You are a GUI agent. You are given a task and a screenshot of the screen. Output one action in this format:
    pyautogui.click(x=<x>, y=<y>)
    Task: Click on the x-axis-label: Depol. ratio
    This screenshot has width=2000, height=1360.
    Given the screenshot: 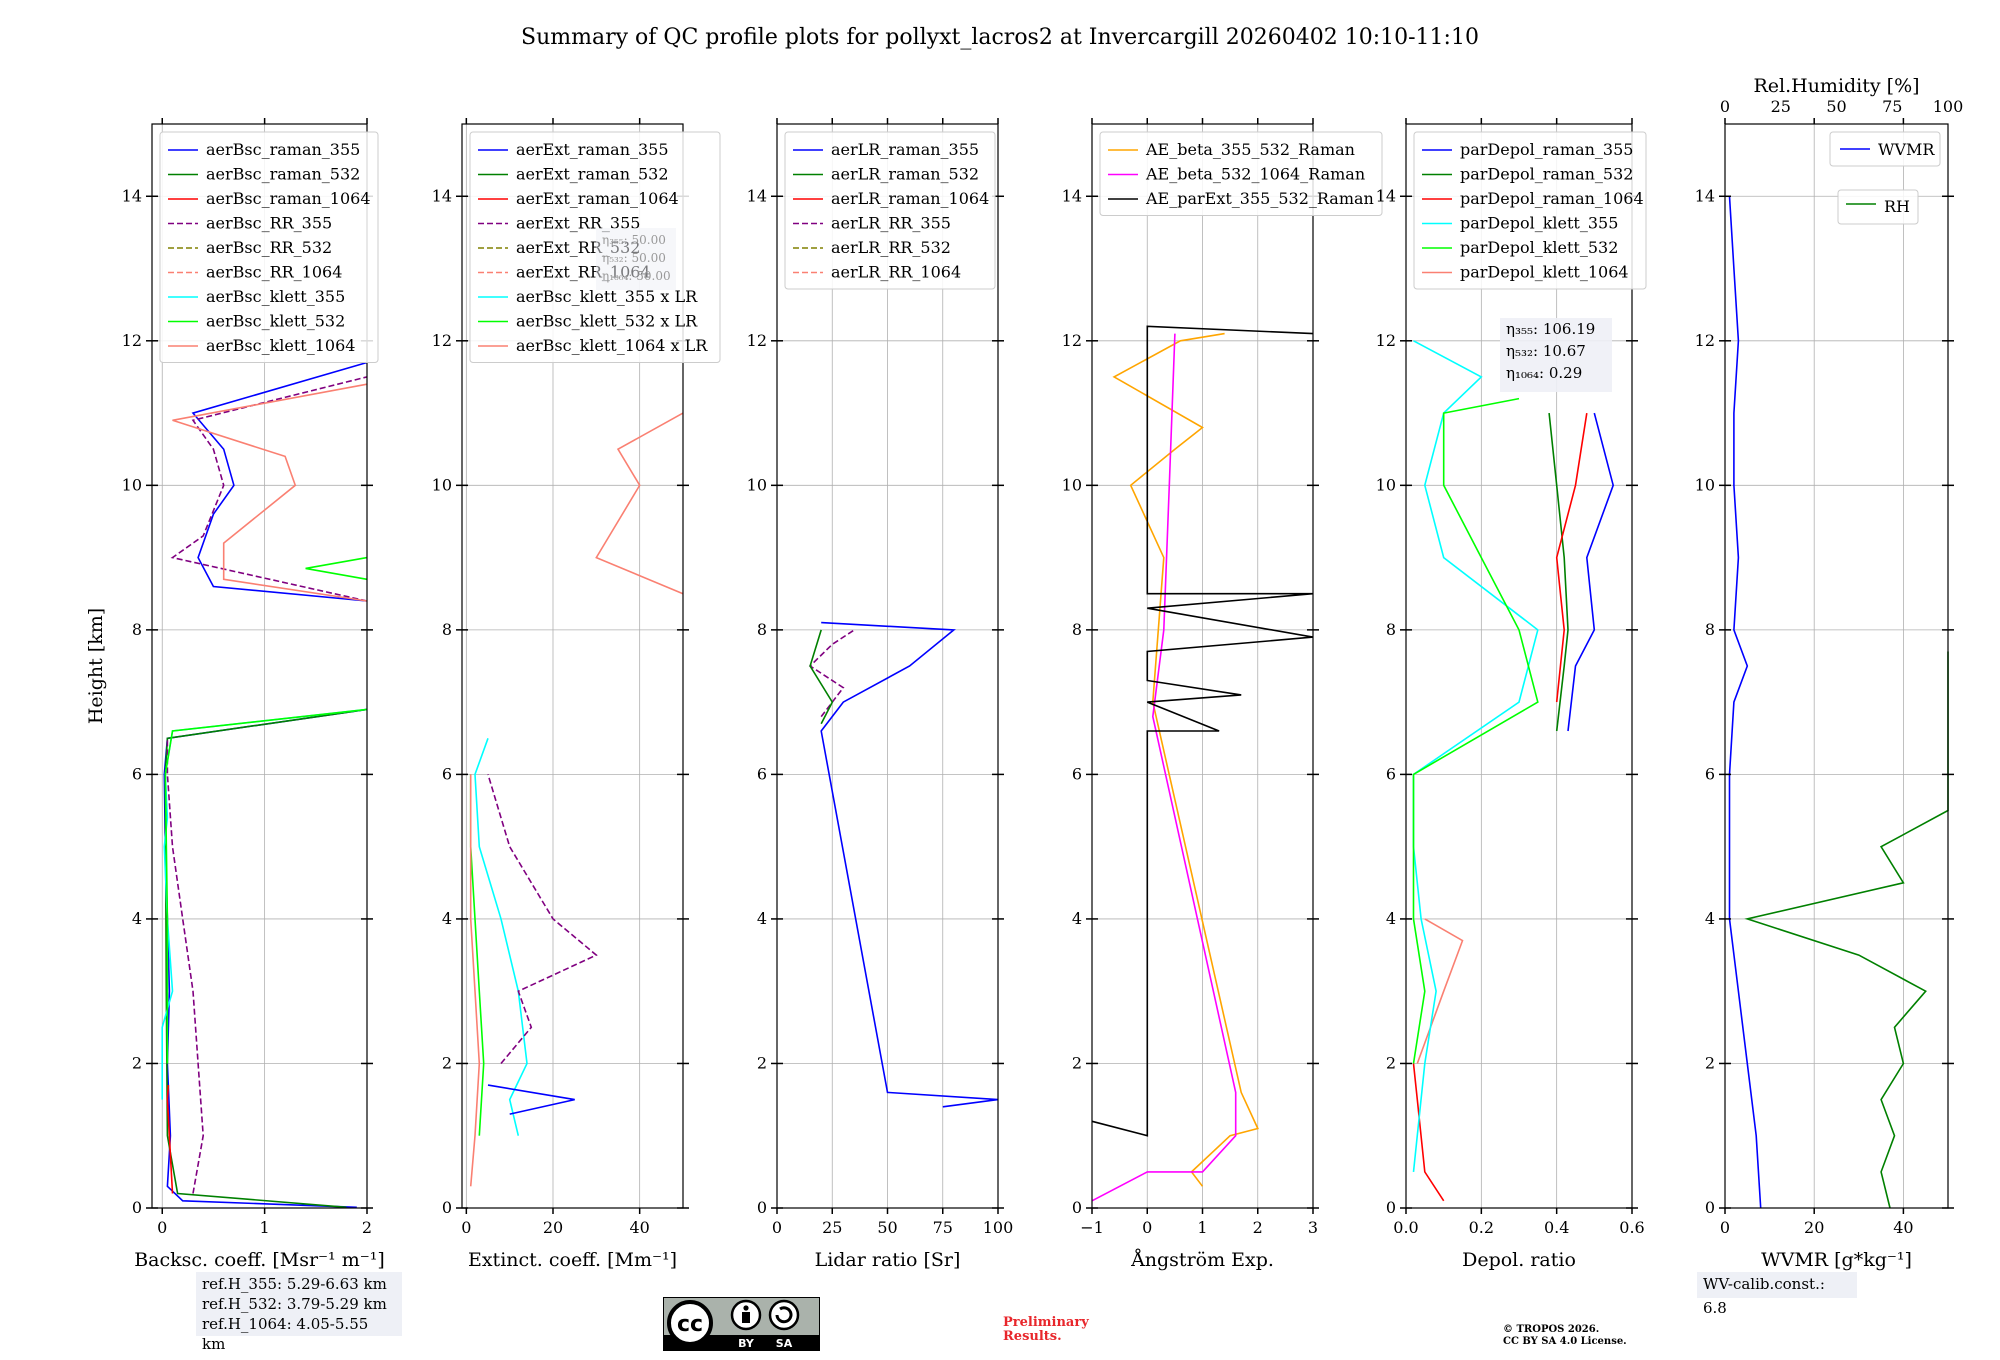 What is the action you would take?
    pyautogui.click(x=1519, y=1260)
    